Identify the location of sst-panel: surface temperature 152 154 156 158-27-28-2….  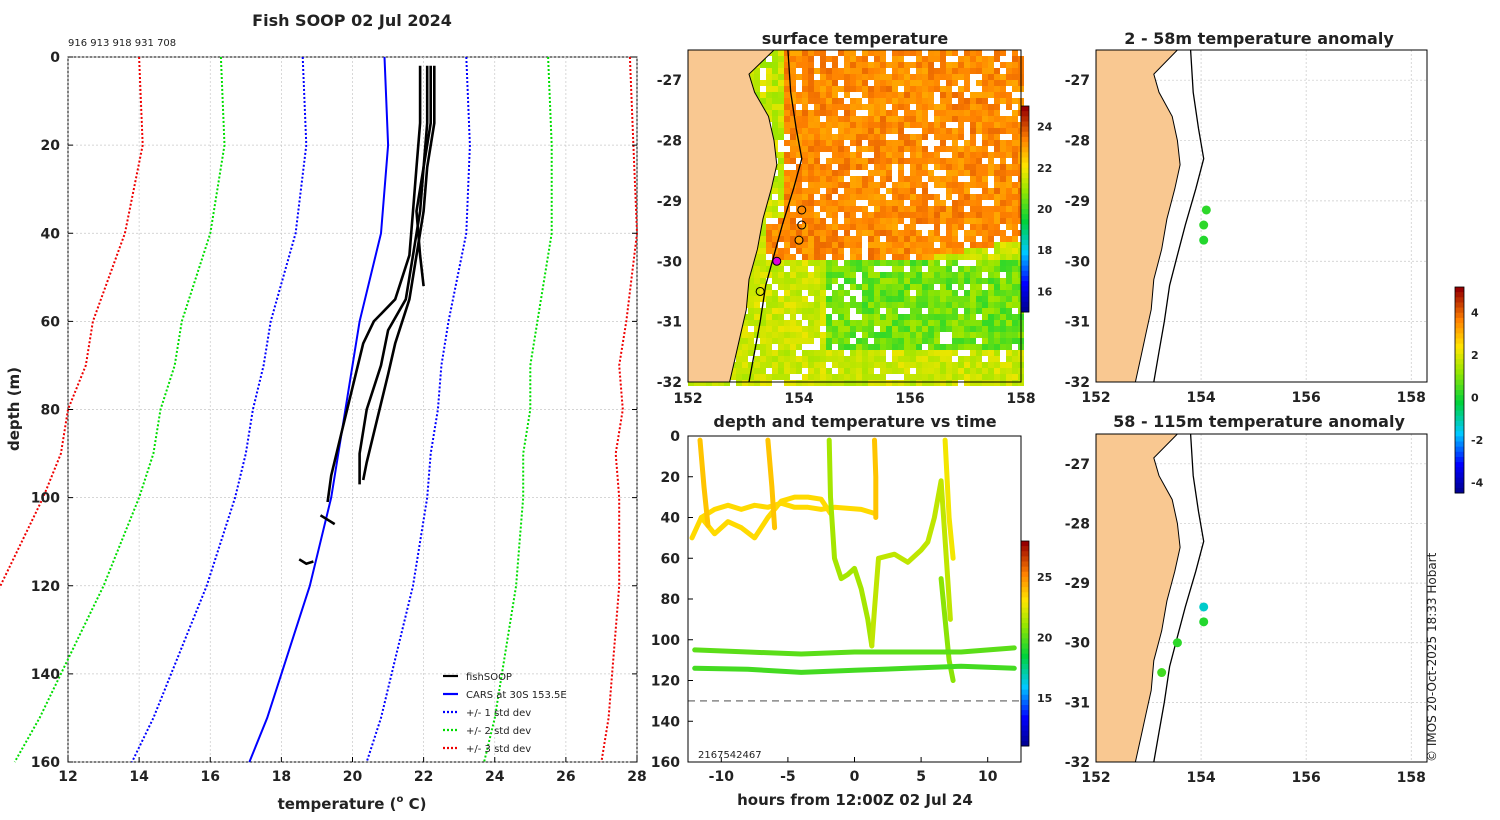
(855, 218).